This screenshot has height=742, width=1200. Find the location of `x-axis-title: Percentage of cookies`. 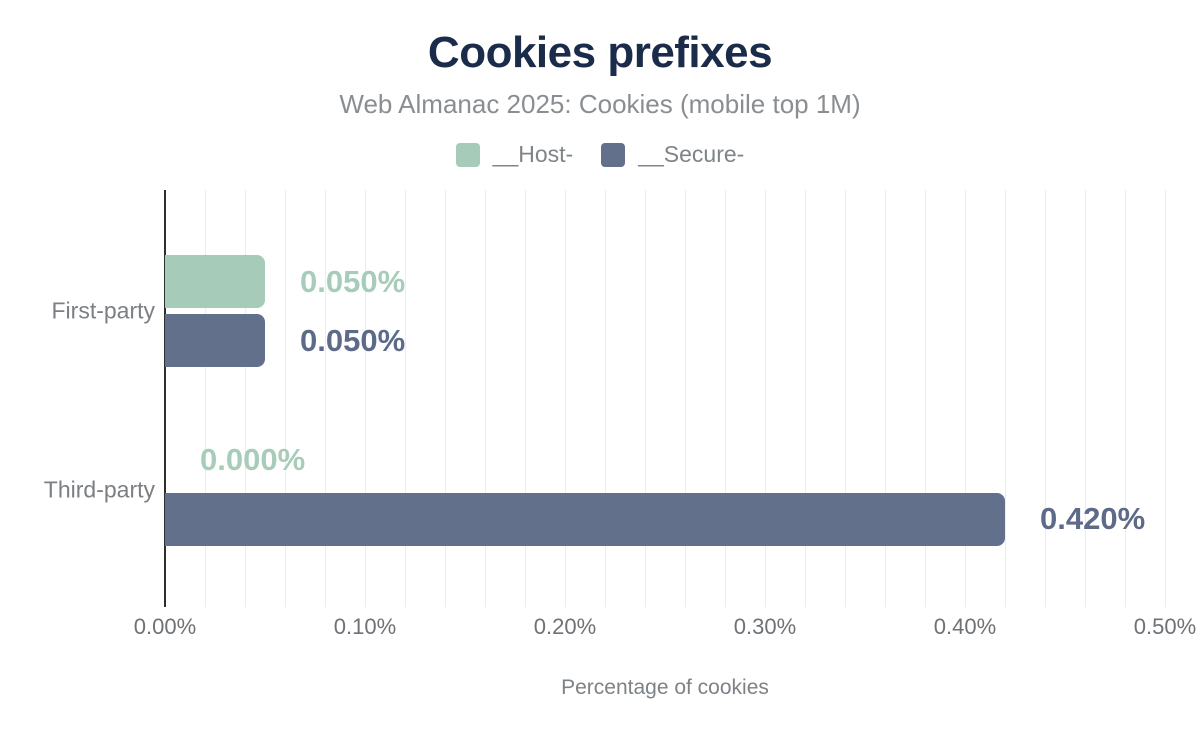

x-axis-title: Percentage of cookies is located at coordinates (665, 687).